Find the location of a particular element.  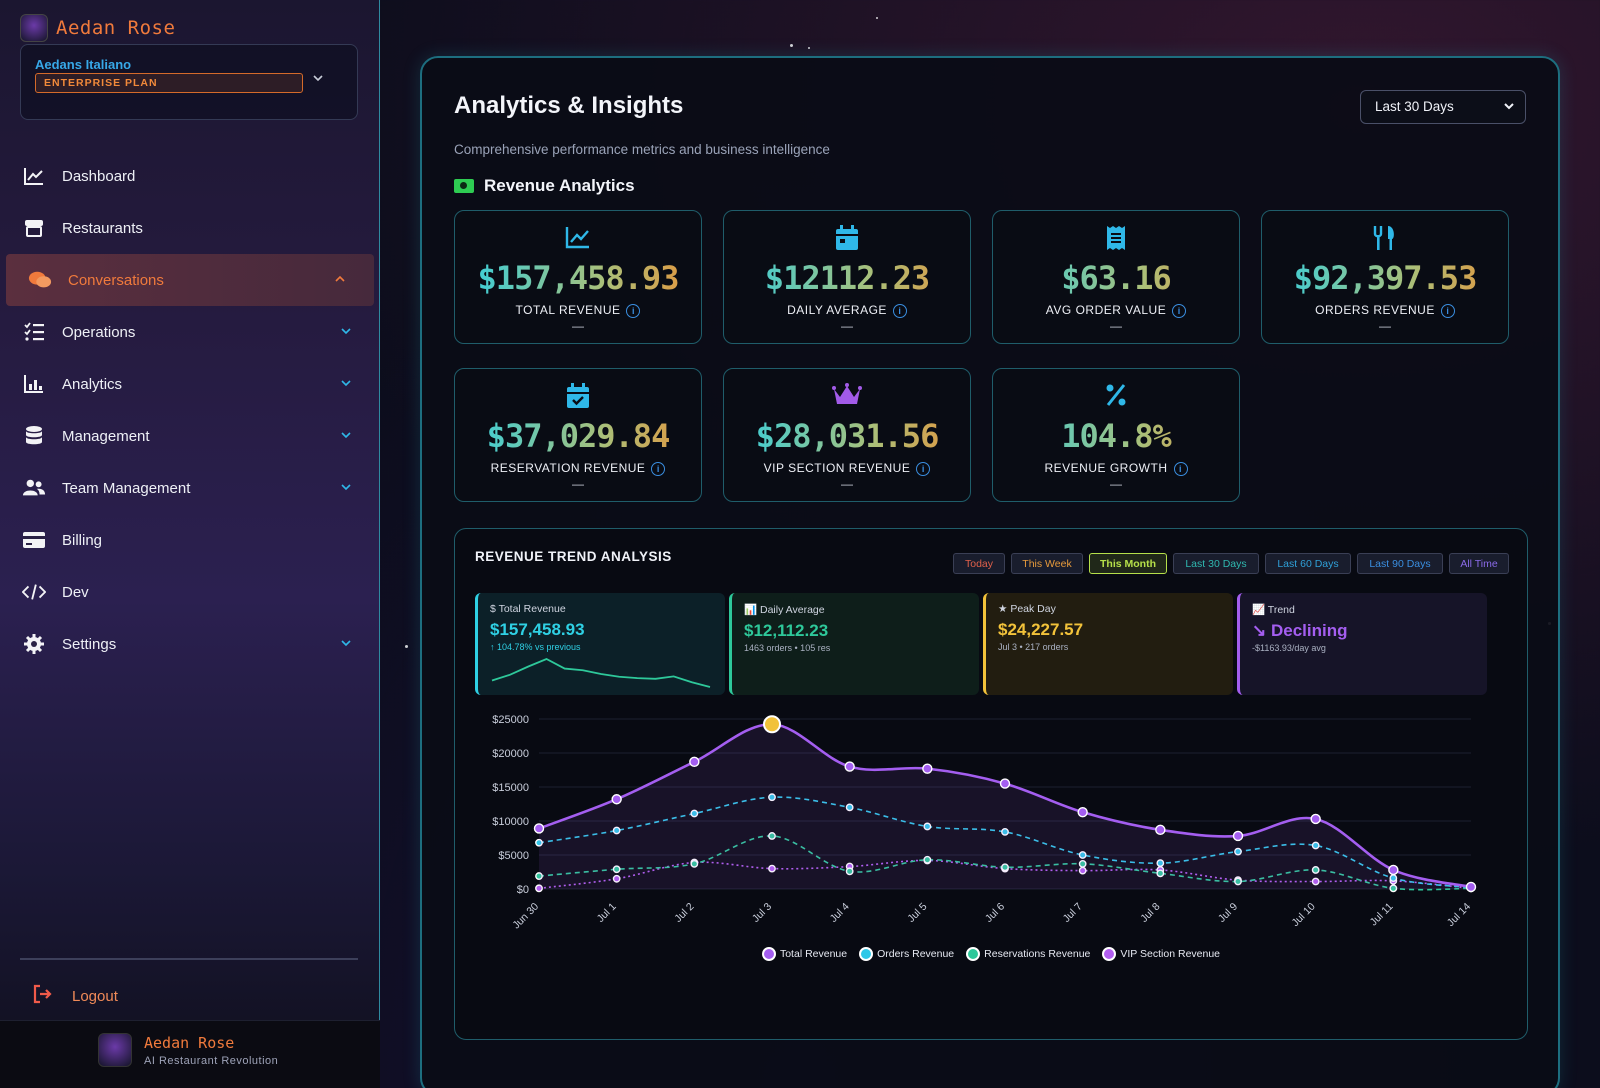

legend-item: Reservations Revenue is located at coordinates (1028, 954).